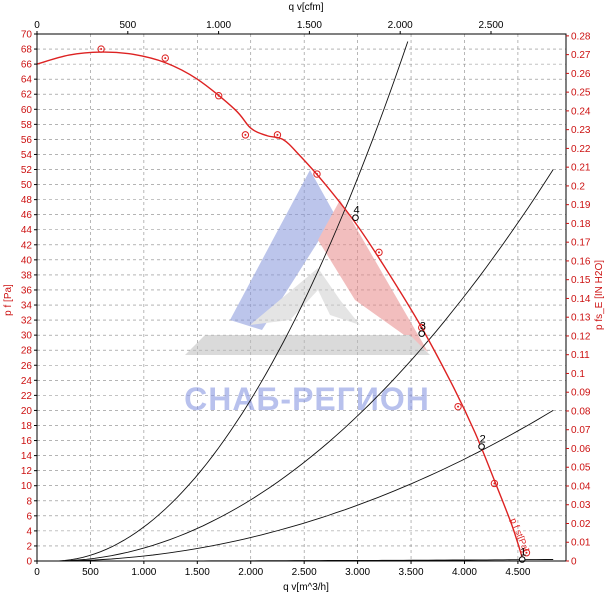 This screenshot has width=614, height=597. I want to click on x-bottom-tick-label: 4.500, so click(517, 572).